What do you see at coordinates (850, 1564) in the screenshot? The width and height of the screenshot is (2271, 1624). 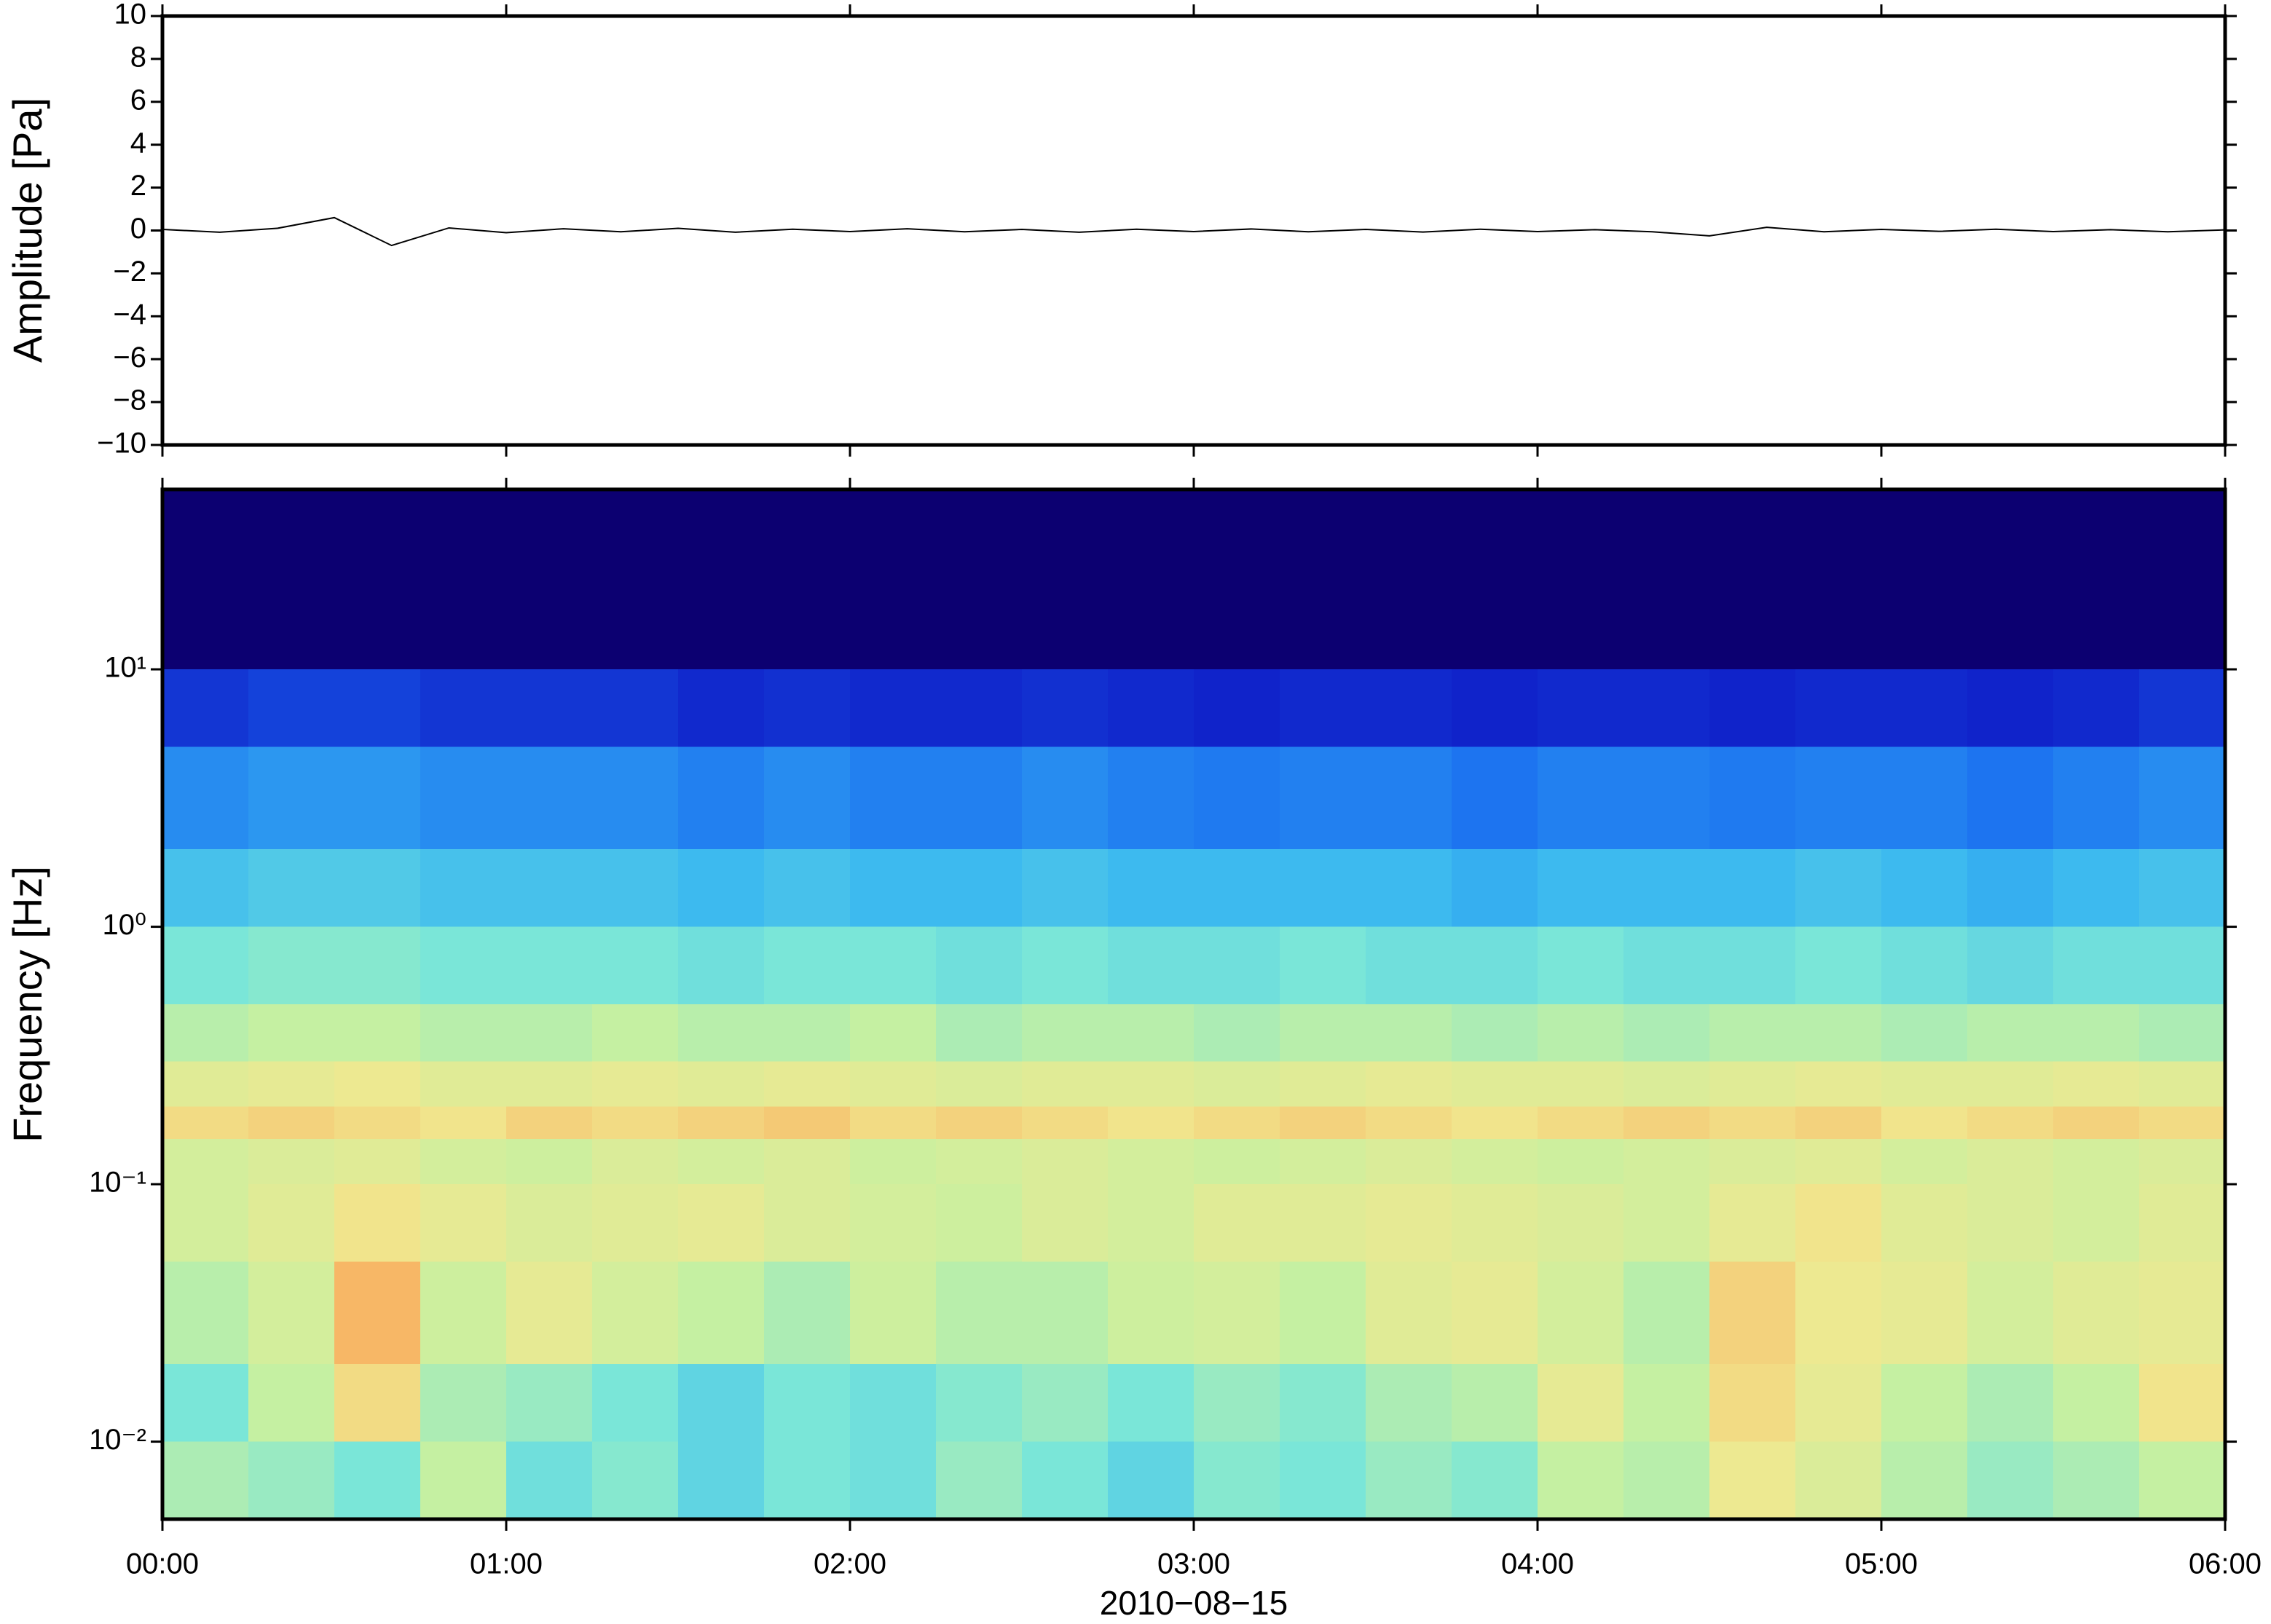 I see `x-tick-label: 02:00` at bounding box center [850, 1564].